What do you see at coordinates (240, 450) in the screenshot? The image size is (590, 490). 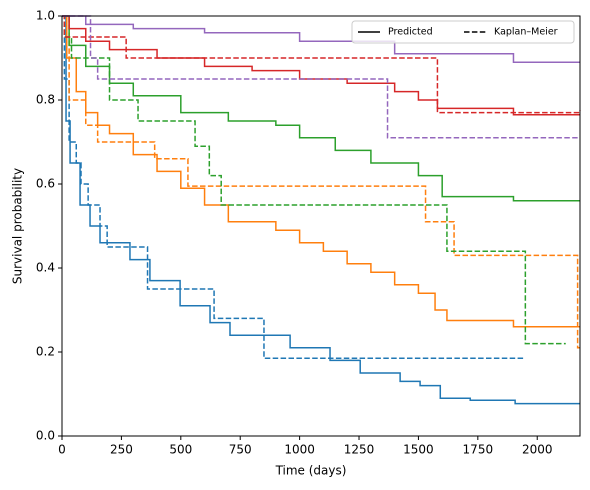 I see `x-tick-label: 750` at bounding box center [240, 450].